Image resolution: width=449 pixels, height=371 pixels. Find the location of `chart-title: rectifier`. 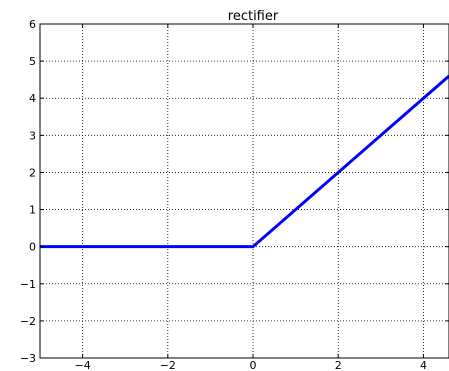

chart-title: rectifier is located at coordinates (253, 16).